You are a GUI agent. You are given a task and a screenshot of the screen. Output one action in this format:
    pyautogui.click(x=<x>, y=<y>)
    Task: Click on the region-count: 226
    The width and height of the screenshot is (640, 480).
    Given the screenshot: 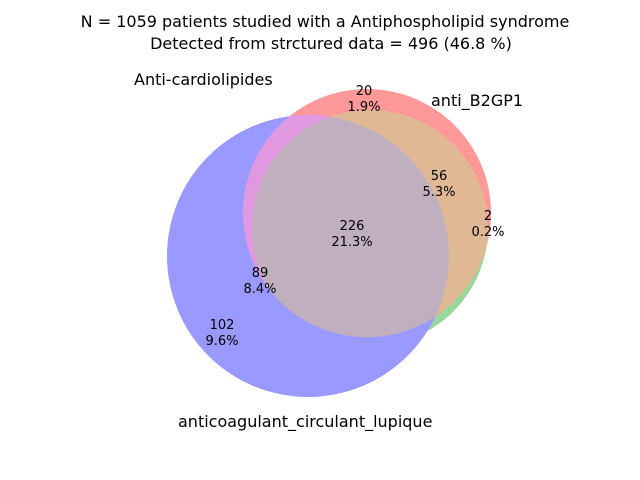 What is the action you would take?
    pyautogui.click(x=352, y=226)
    